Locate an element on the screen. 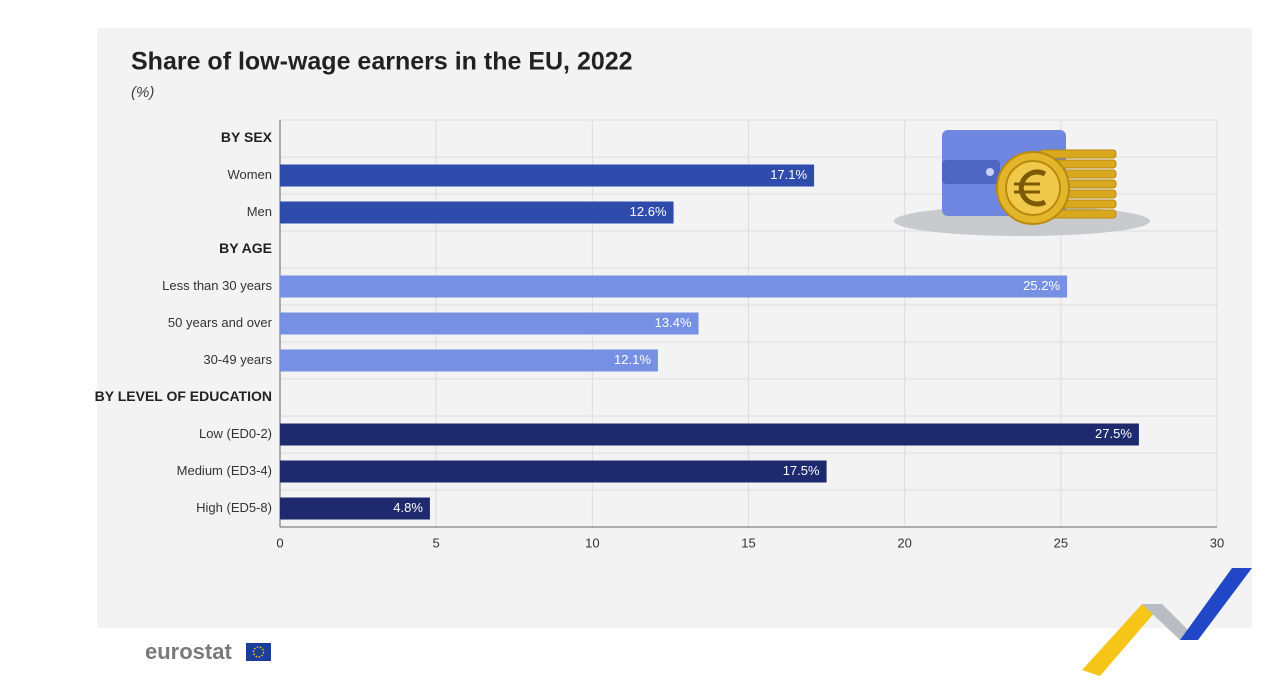  wallet-illustration is located at coordinates (1022, 183).